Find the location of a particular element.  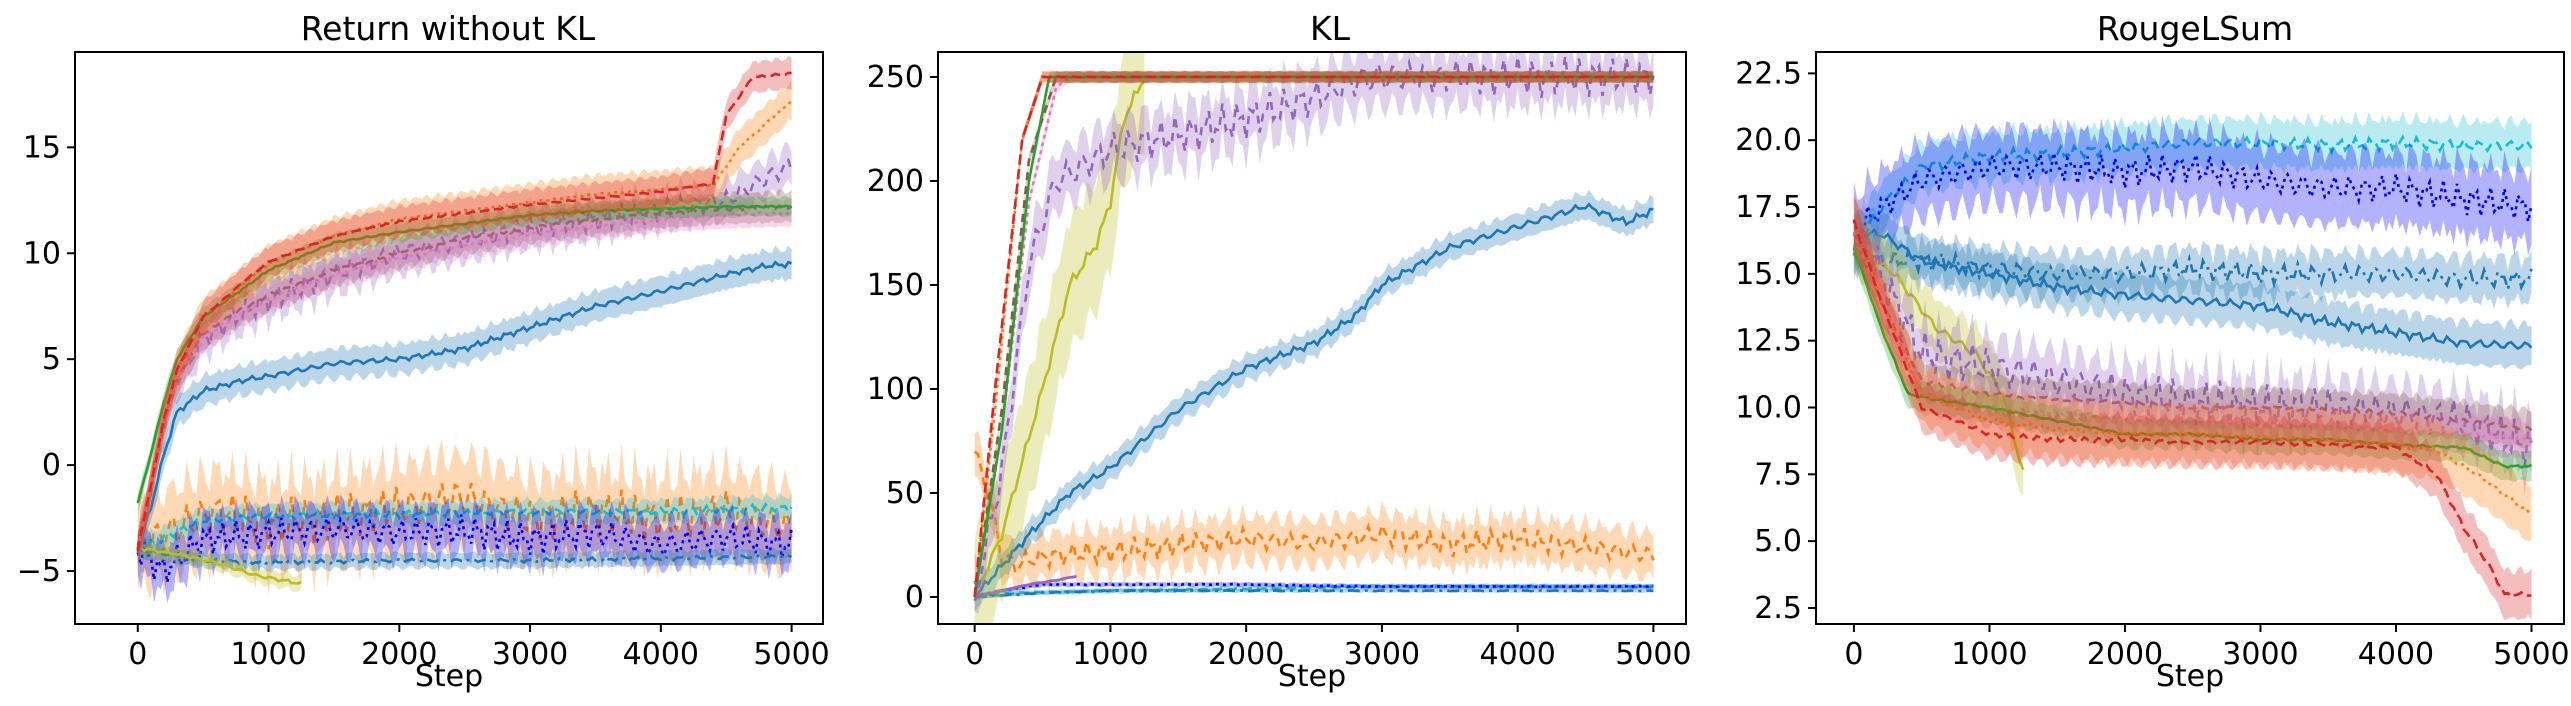

y-tick-label: 5.0 is located at coordinates (1778, 541).